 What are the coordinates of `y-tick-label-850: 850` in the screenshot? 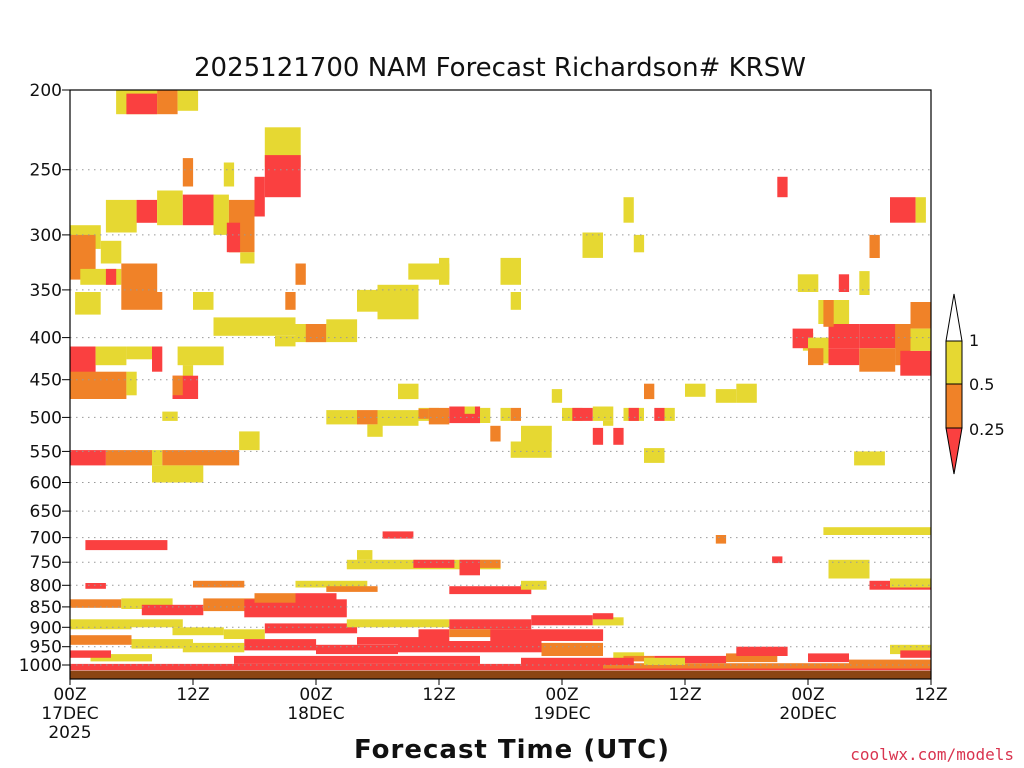 It's located at (46, 608).